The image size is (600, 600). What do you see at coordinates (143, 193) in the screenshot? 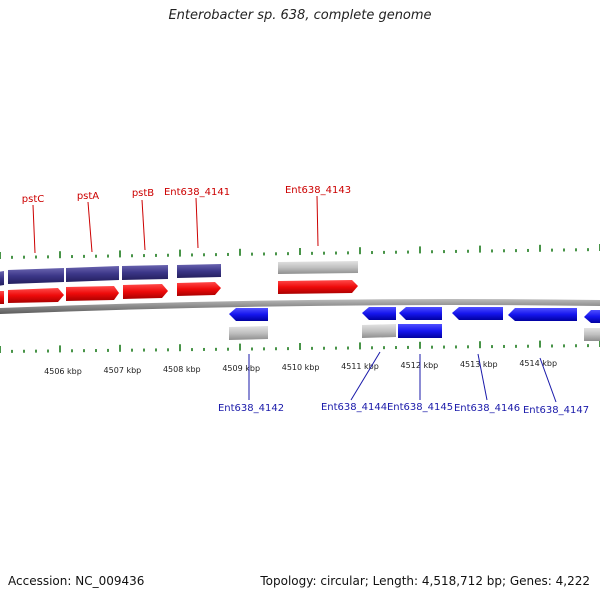
I see `gene-label-pstb: pstB` at bounding box center [143, 193].